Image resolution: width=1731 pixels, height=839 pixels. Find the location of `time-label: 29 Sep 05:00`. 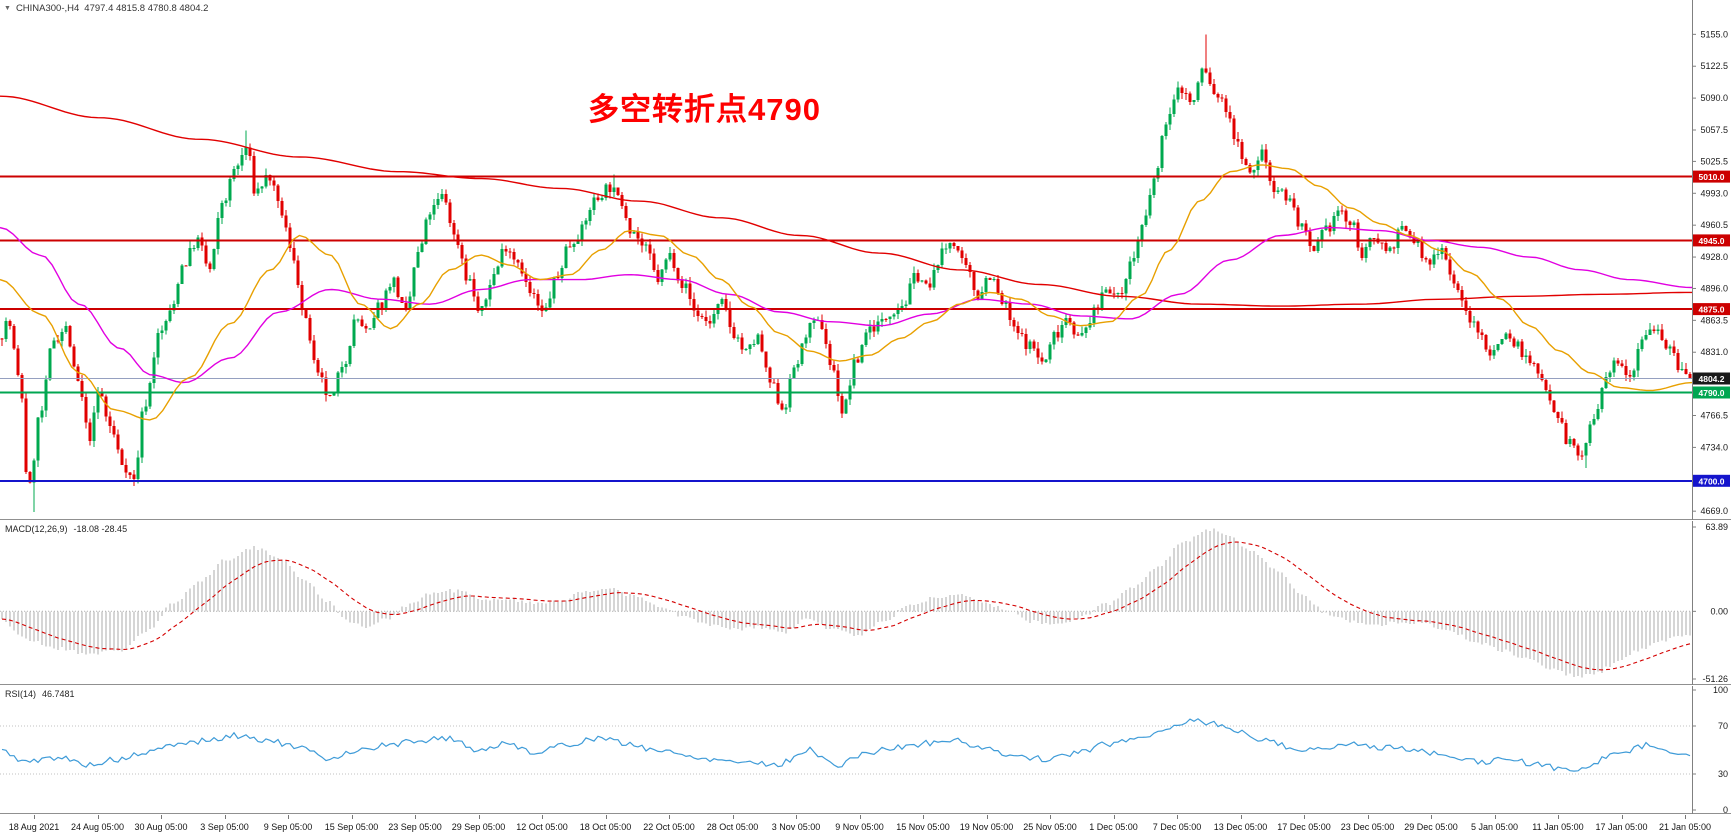

time-label: 29 Sep 05:00 is located at coordinates (478, 827).